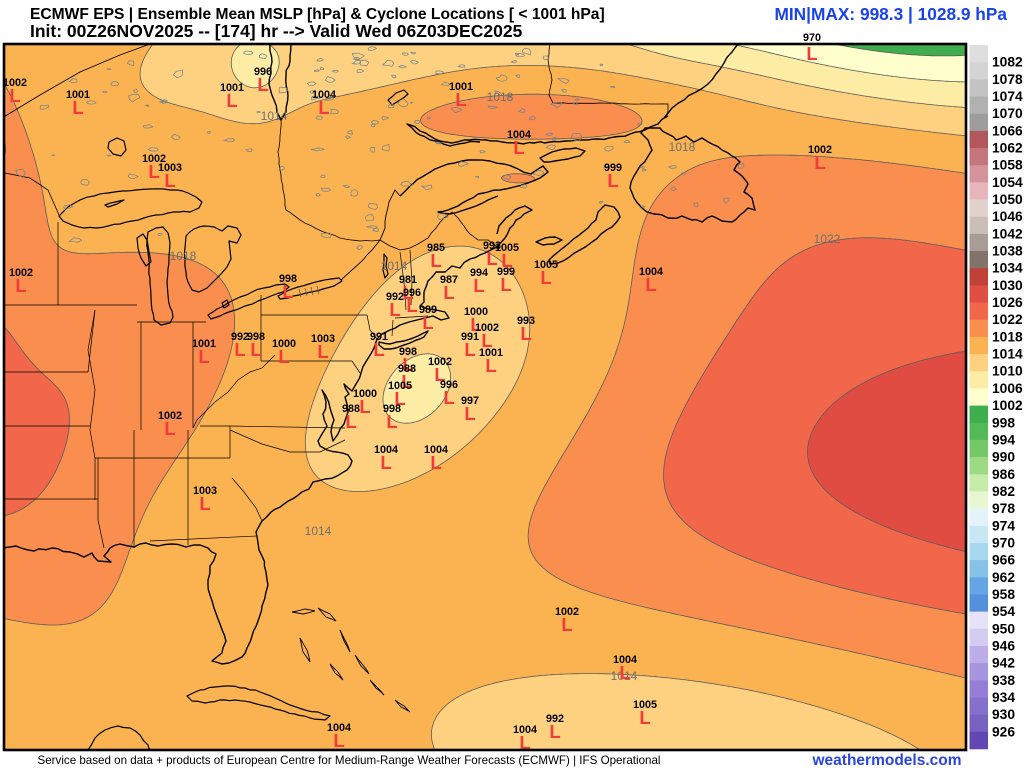 This screenshot has width=1024, height=768. I want to click on svg-text: 1038, so click(1007, 251).